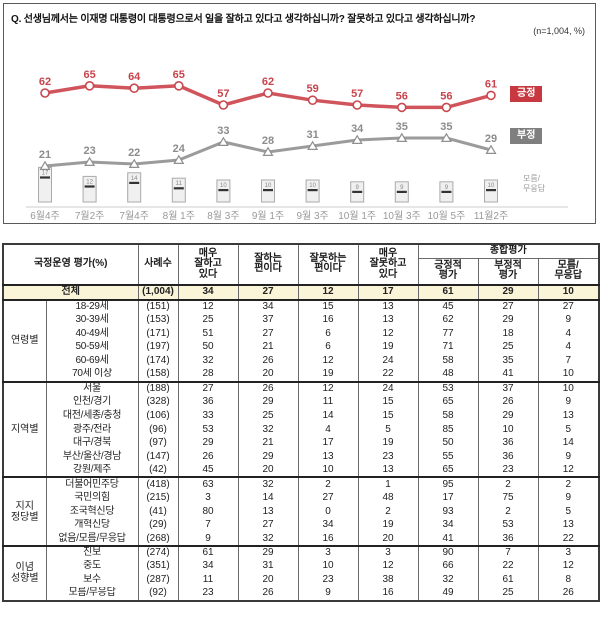 Image resolution: width=600 pixels, height=619 pixels. I want to click on row-label-total: 전체, so click(70, 292).